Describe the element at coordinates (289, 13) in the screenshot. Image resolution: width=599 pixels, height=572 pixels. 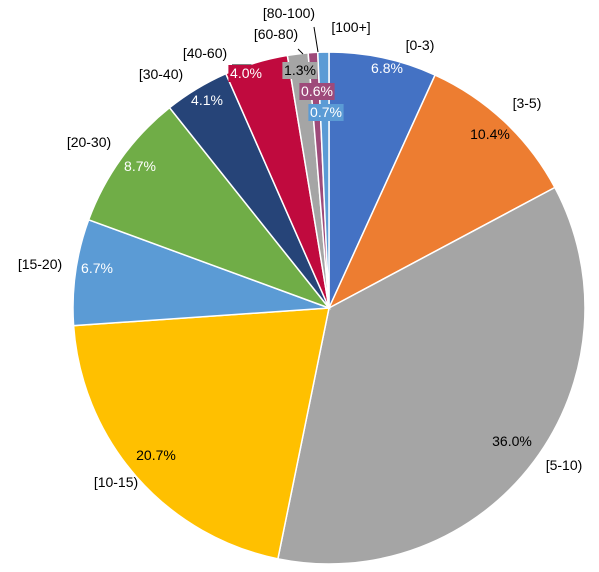
I see `category-label-80-100: [80-100)` at that location.